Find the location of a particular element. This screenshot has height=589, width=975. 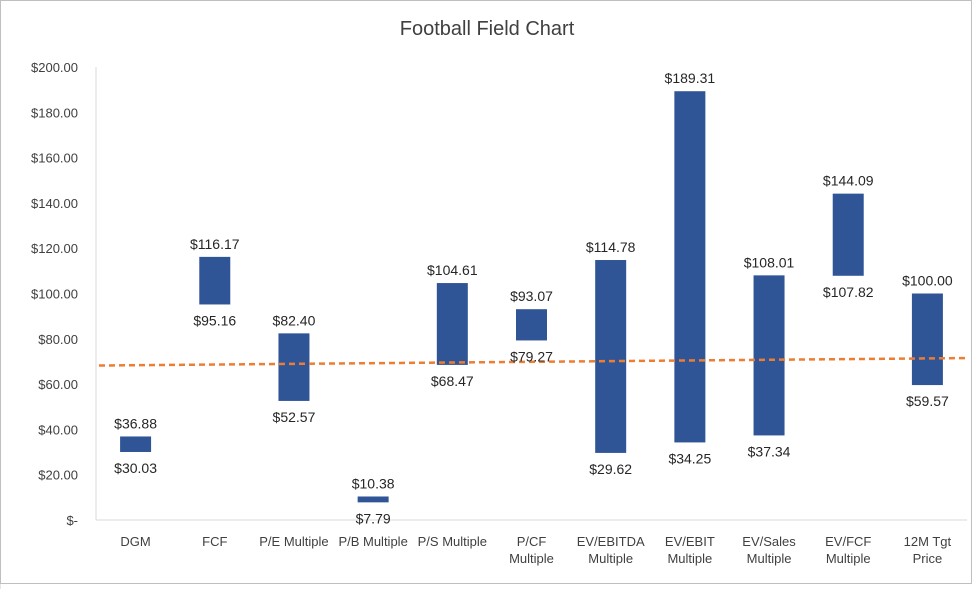

y-tick-label: $60.00 is located at coordinates (58, 384).